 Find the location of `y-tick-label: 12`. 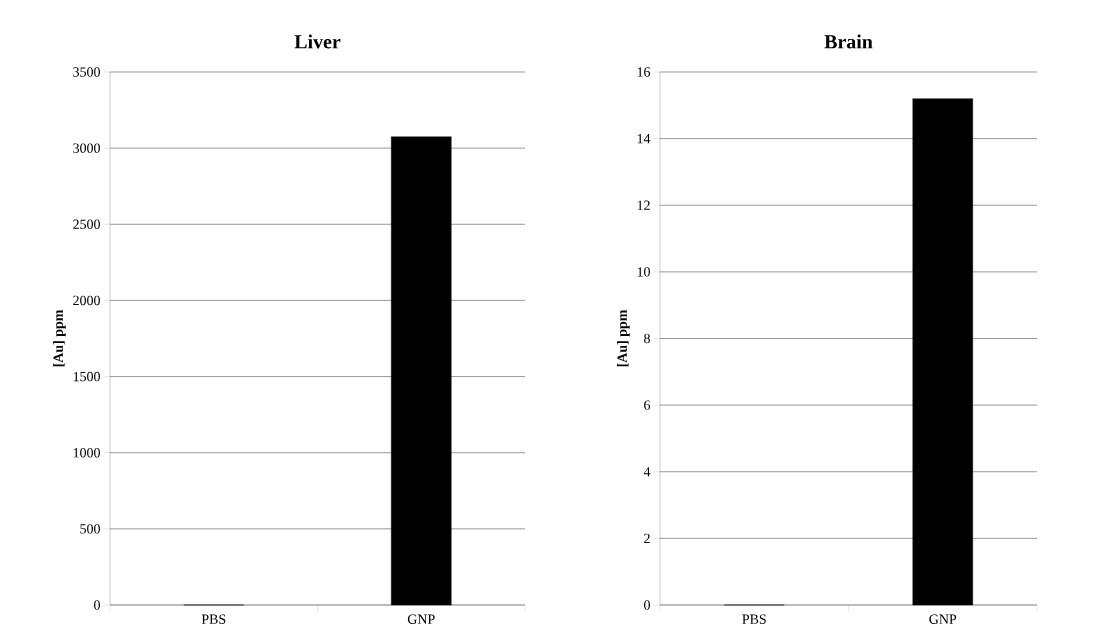

y-tick-label: 12 is located at coordinates (643, 205).